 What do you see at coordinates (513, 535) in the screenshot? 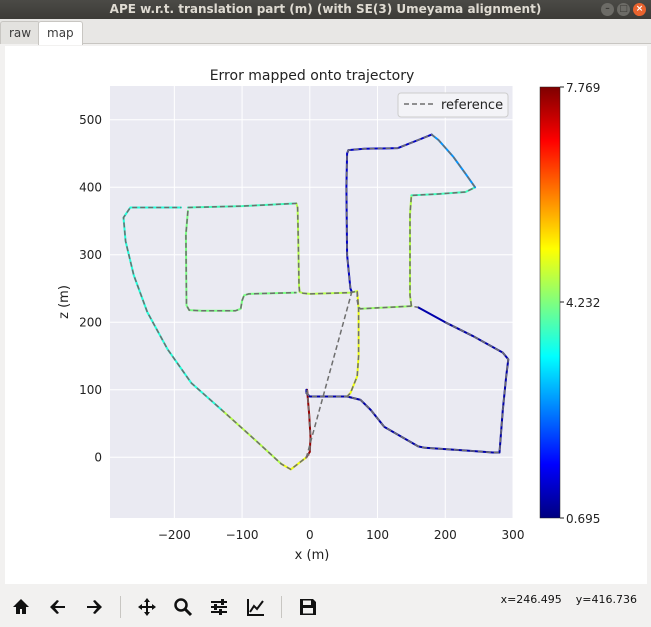
I see `x-tick-label: 300` at bounding box center [513, 535].